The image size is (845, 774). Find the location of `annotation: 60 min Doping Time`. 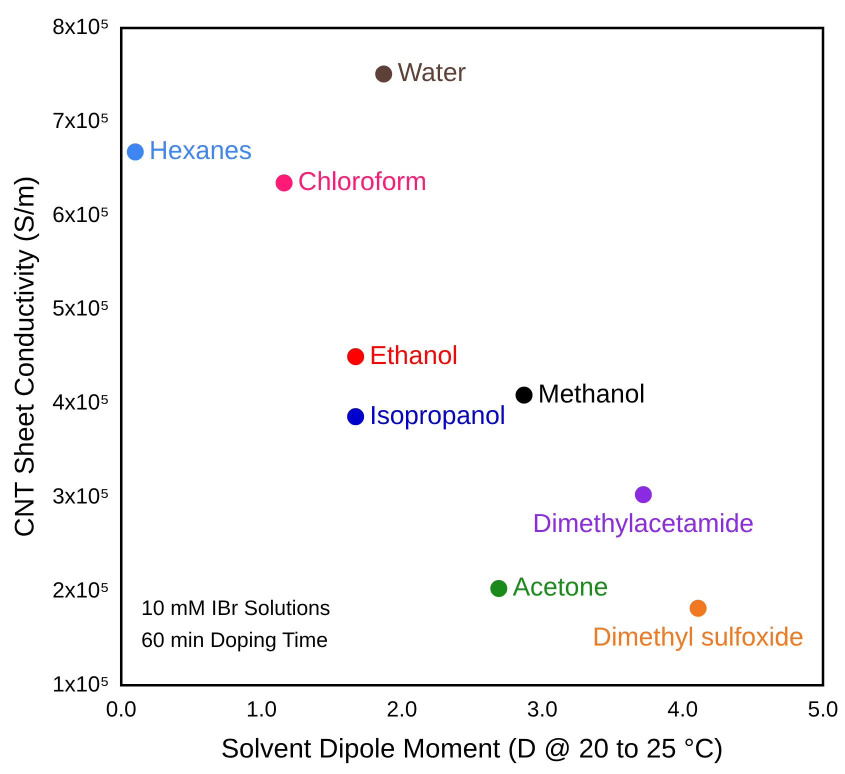

annotation: 60 min Doping Time is located at coordinates (234, 640).